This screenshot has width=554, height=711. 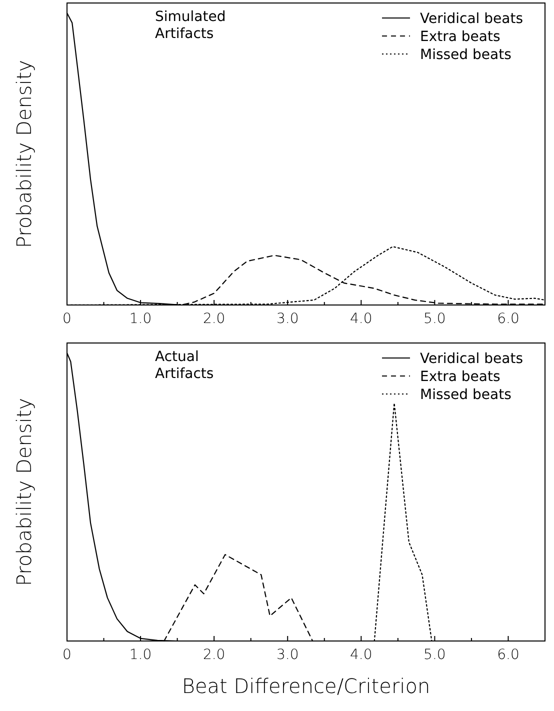 I want to click on chart-title: Actual Artifacts, so click(x=184, y=365).